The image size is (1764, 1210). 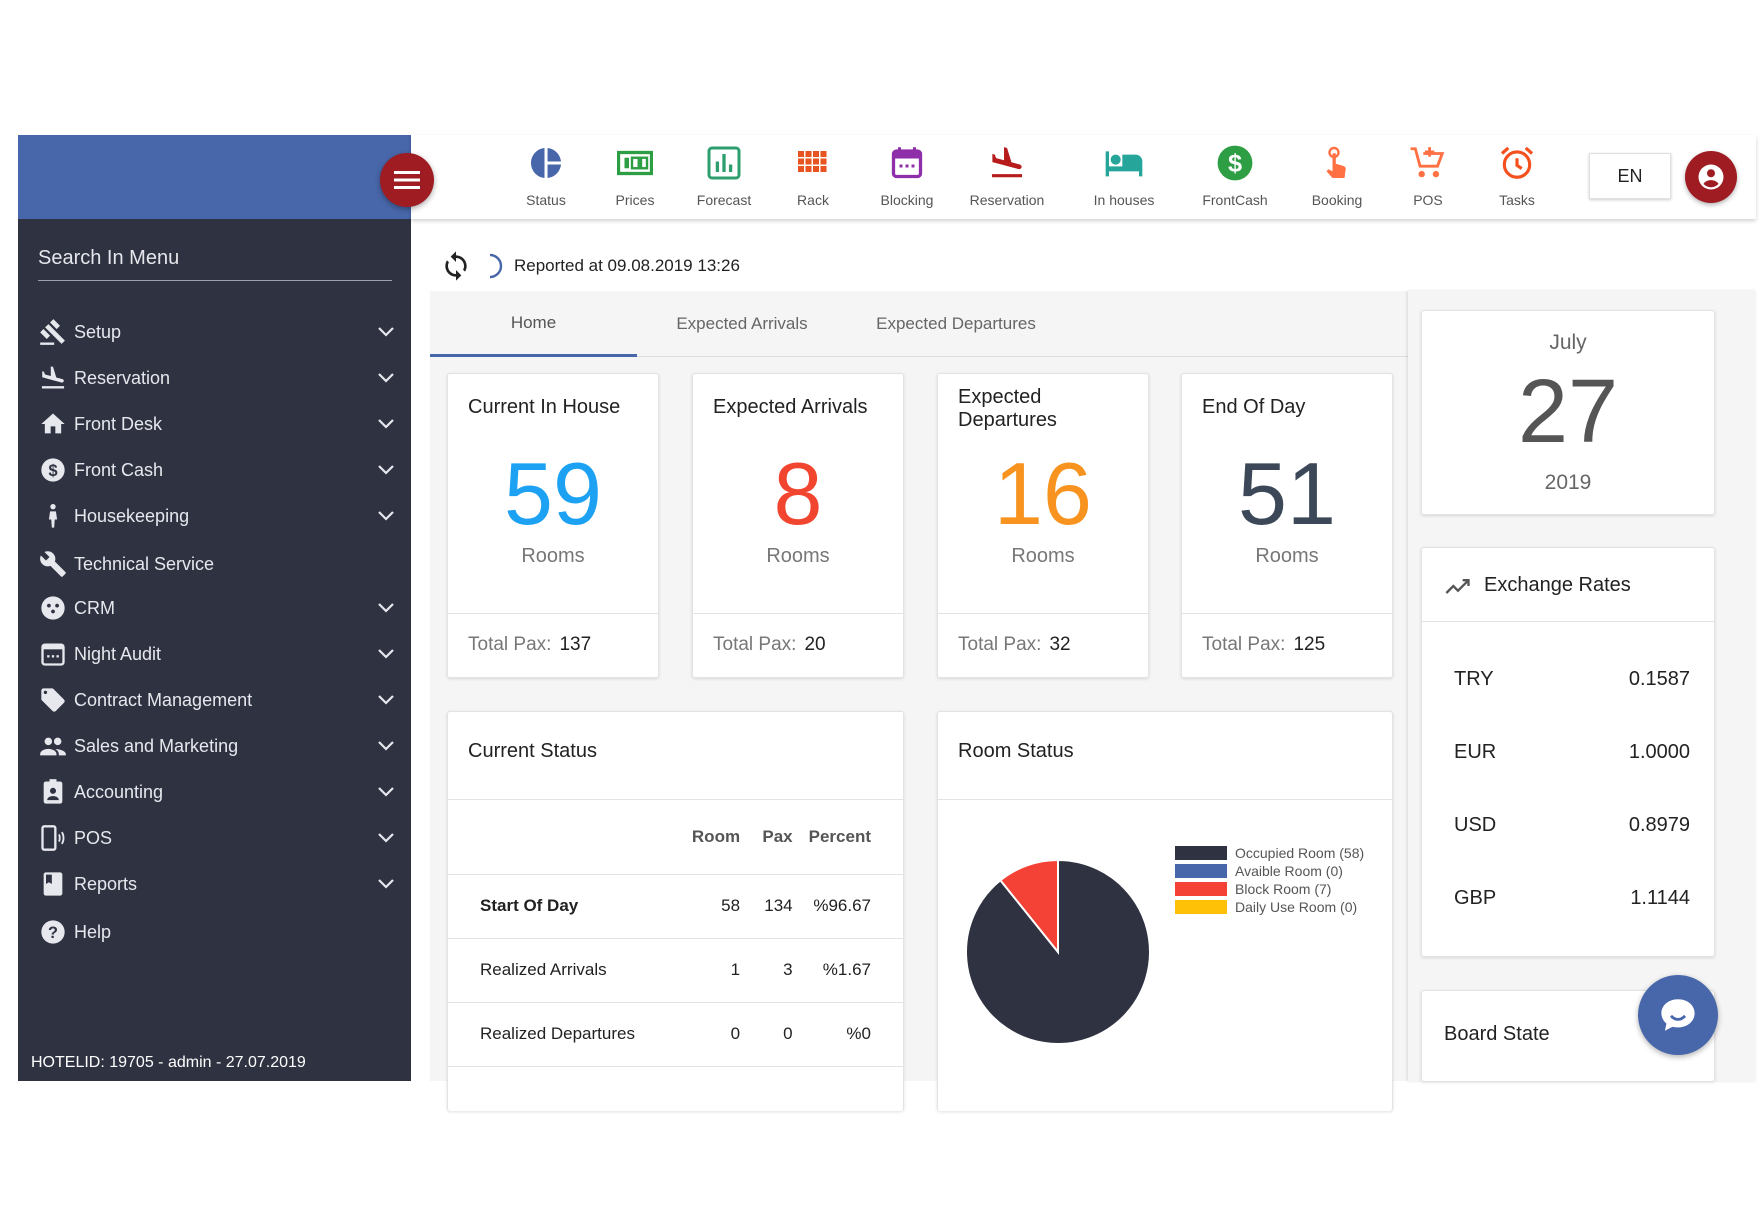 What do you see at coordinates (1043, 493) in the screenshot?
I see `stat-value: 16` at bounding box center [1043, 493].